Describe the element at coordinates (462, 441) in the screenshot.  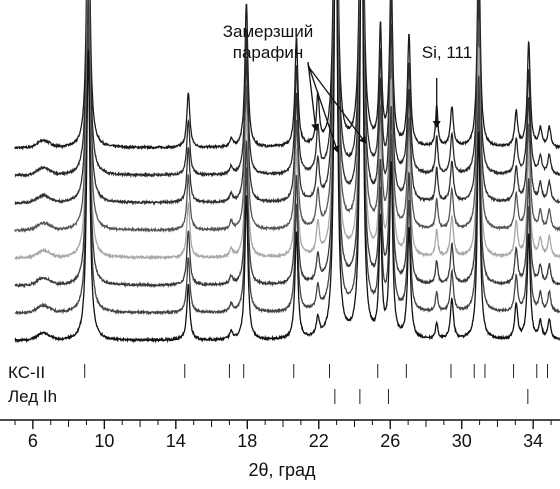
I see `x-tick-label: 30` at that location.